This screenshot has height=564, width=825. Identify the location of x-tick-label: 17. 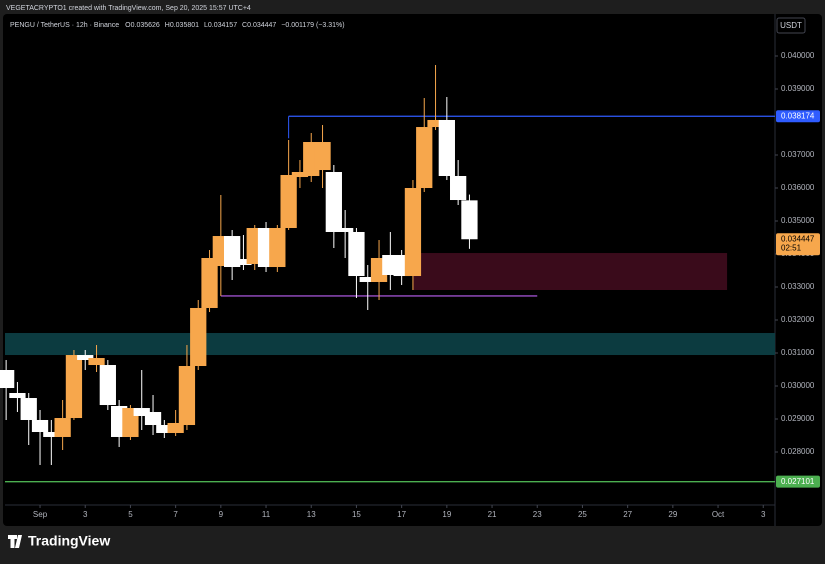
(401, 514).